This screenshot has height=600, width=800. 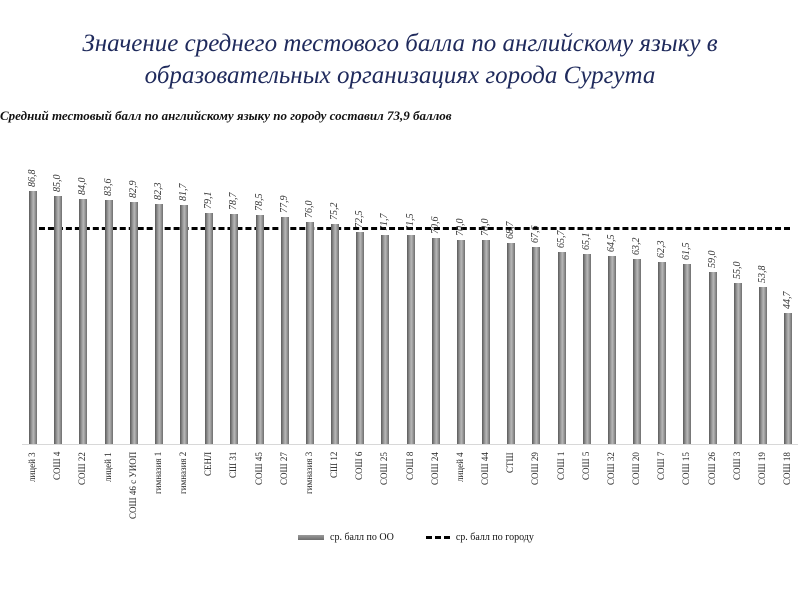 I want to click on legend-dash-swatch, so click(x=437, y=537).